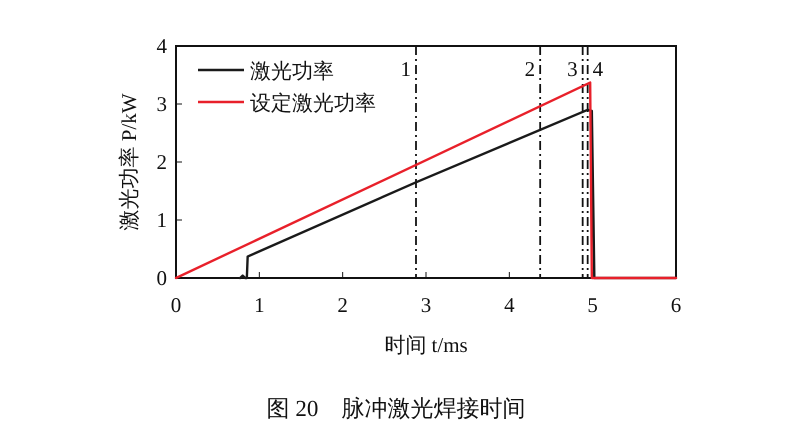  I want to click on x-tick-label: 1, so click(259, 305).